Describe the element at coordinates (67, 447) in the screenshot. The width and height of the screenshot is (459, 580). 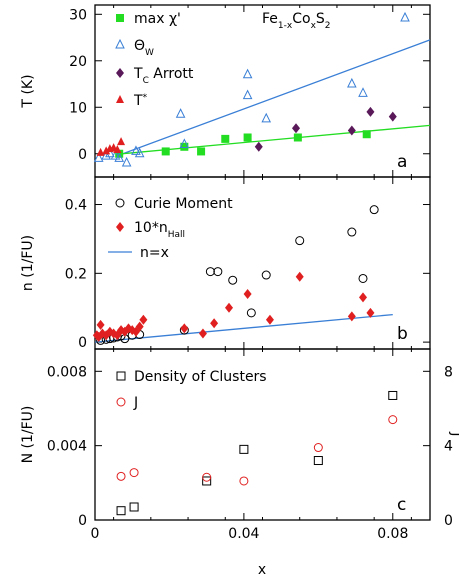
I see `y-tick-label: 0.004` at that location.